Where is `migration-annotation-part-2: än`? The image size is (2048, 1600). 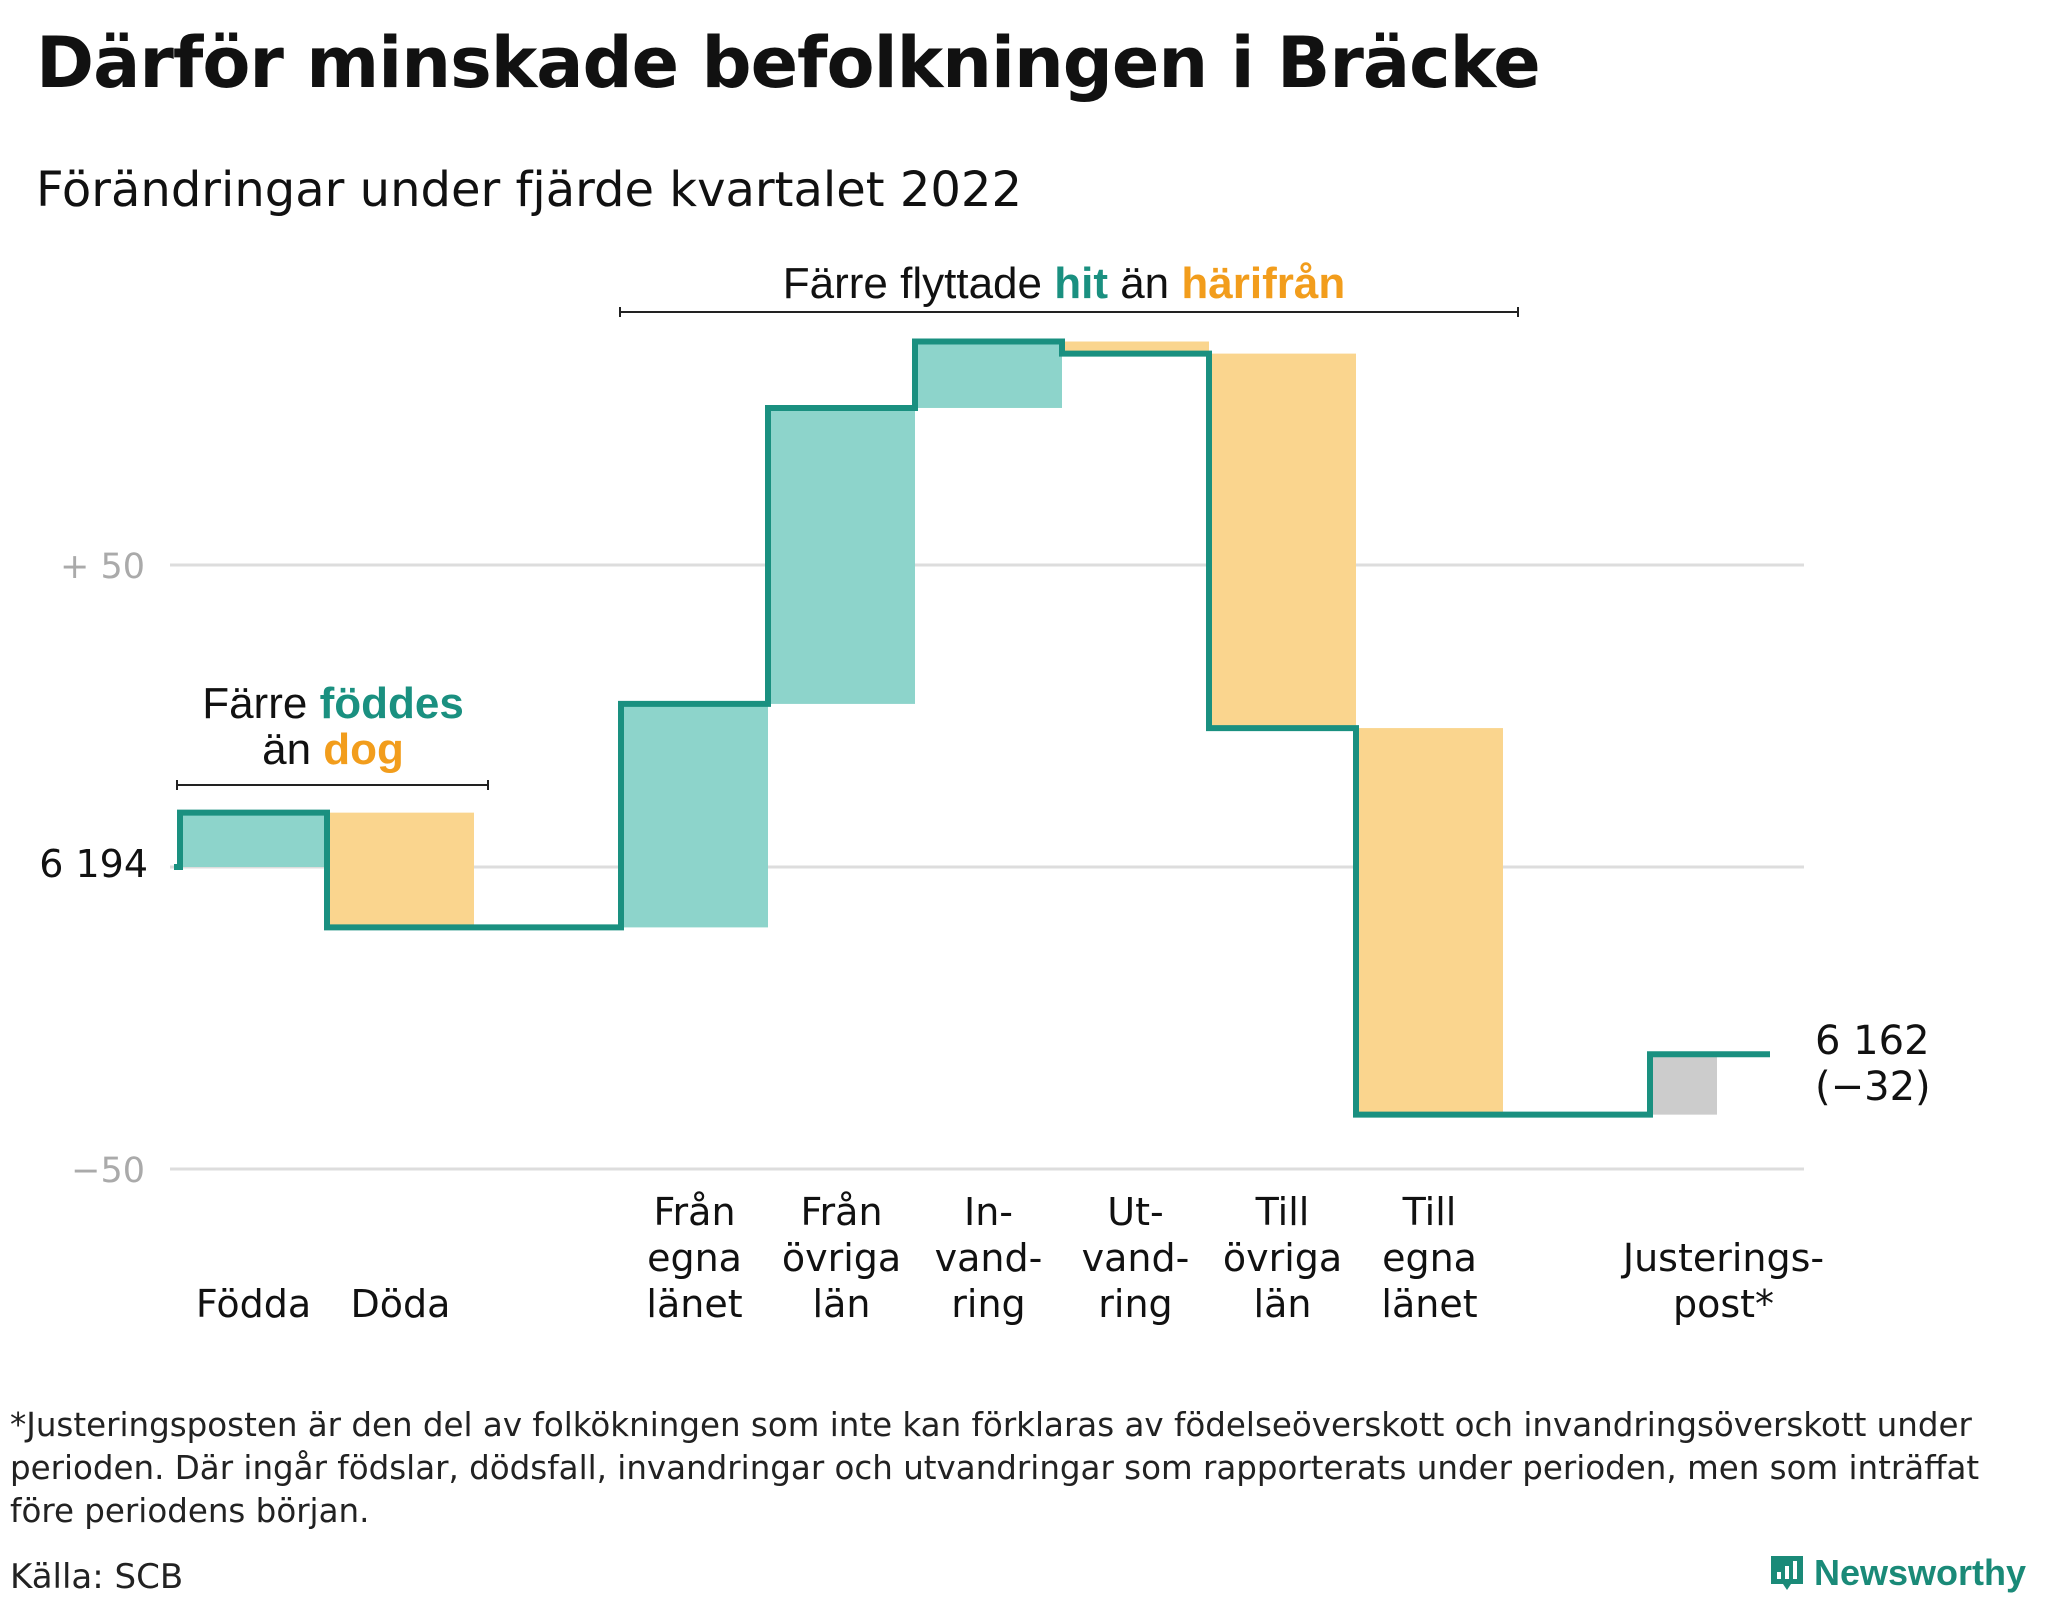 migration-annotation-part-2: än is located at coordinates (1144, 283).